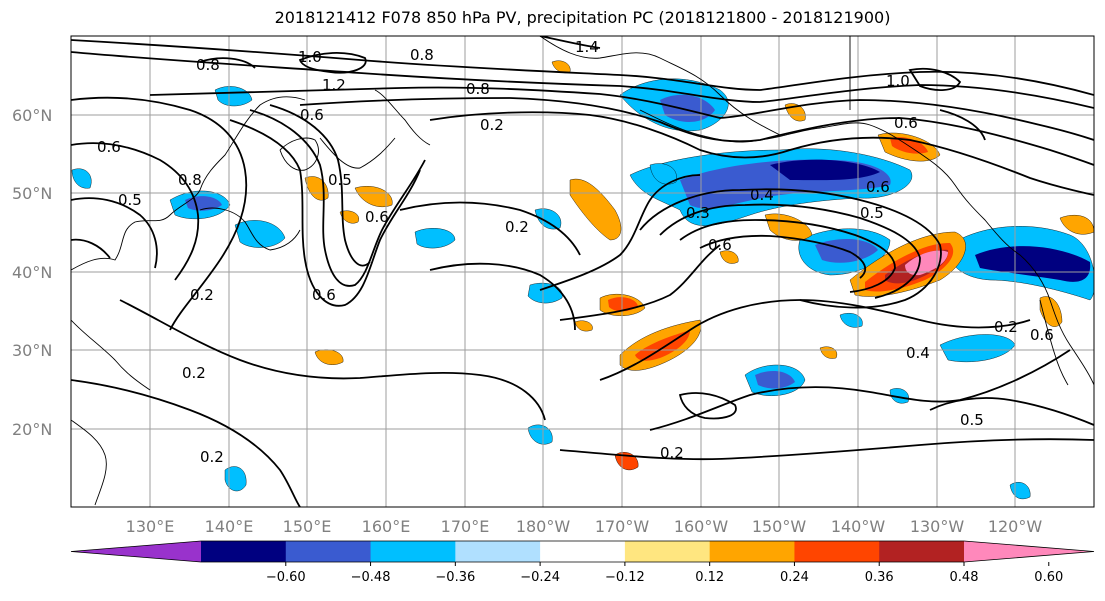  Describe the element at coordinates (701, 526) in the screenshot. I see `lon-label: 160°W` at that location.